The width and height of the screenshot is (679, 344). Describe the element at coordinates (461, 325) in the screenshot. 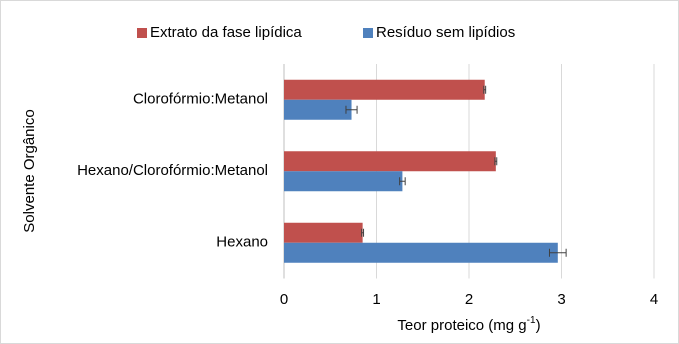

I see `x-axis-label-part: Teor proteico (mg g` at that location.